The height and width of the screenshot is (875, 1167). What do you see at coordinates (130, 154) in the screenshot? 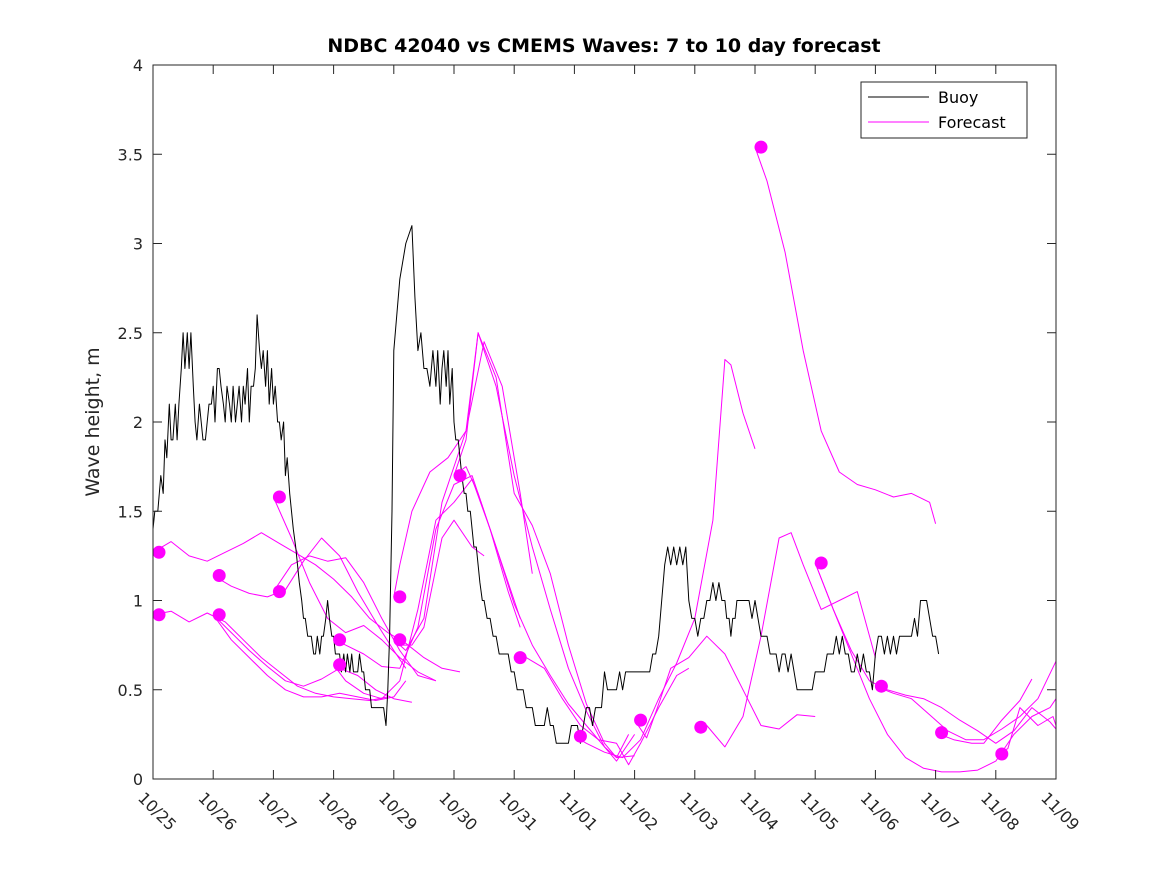
I see `y-tick-label: 3.5` at bounding box center [130, 154].